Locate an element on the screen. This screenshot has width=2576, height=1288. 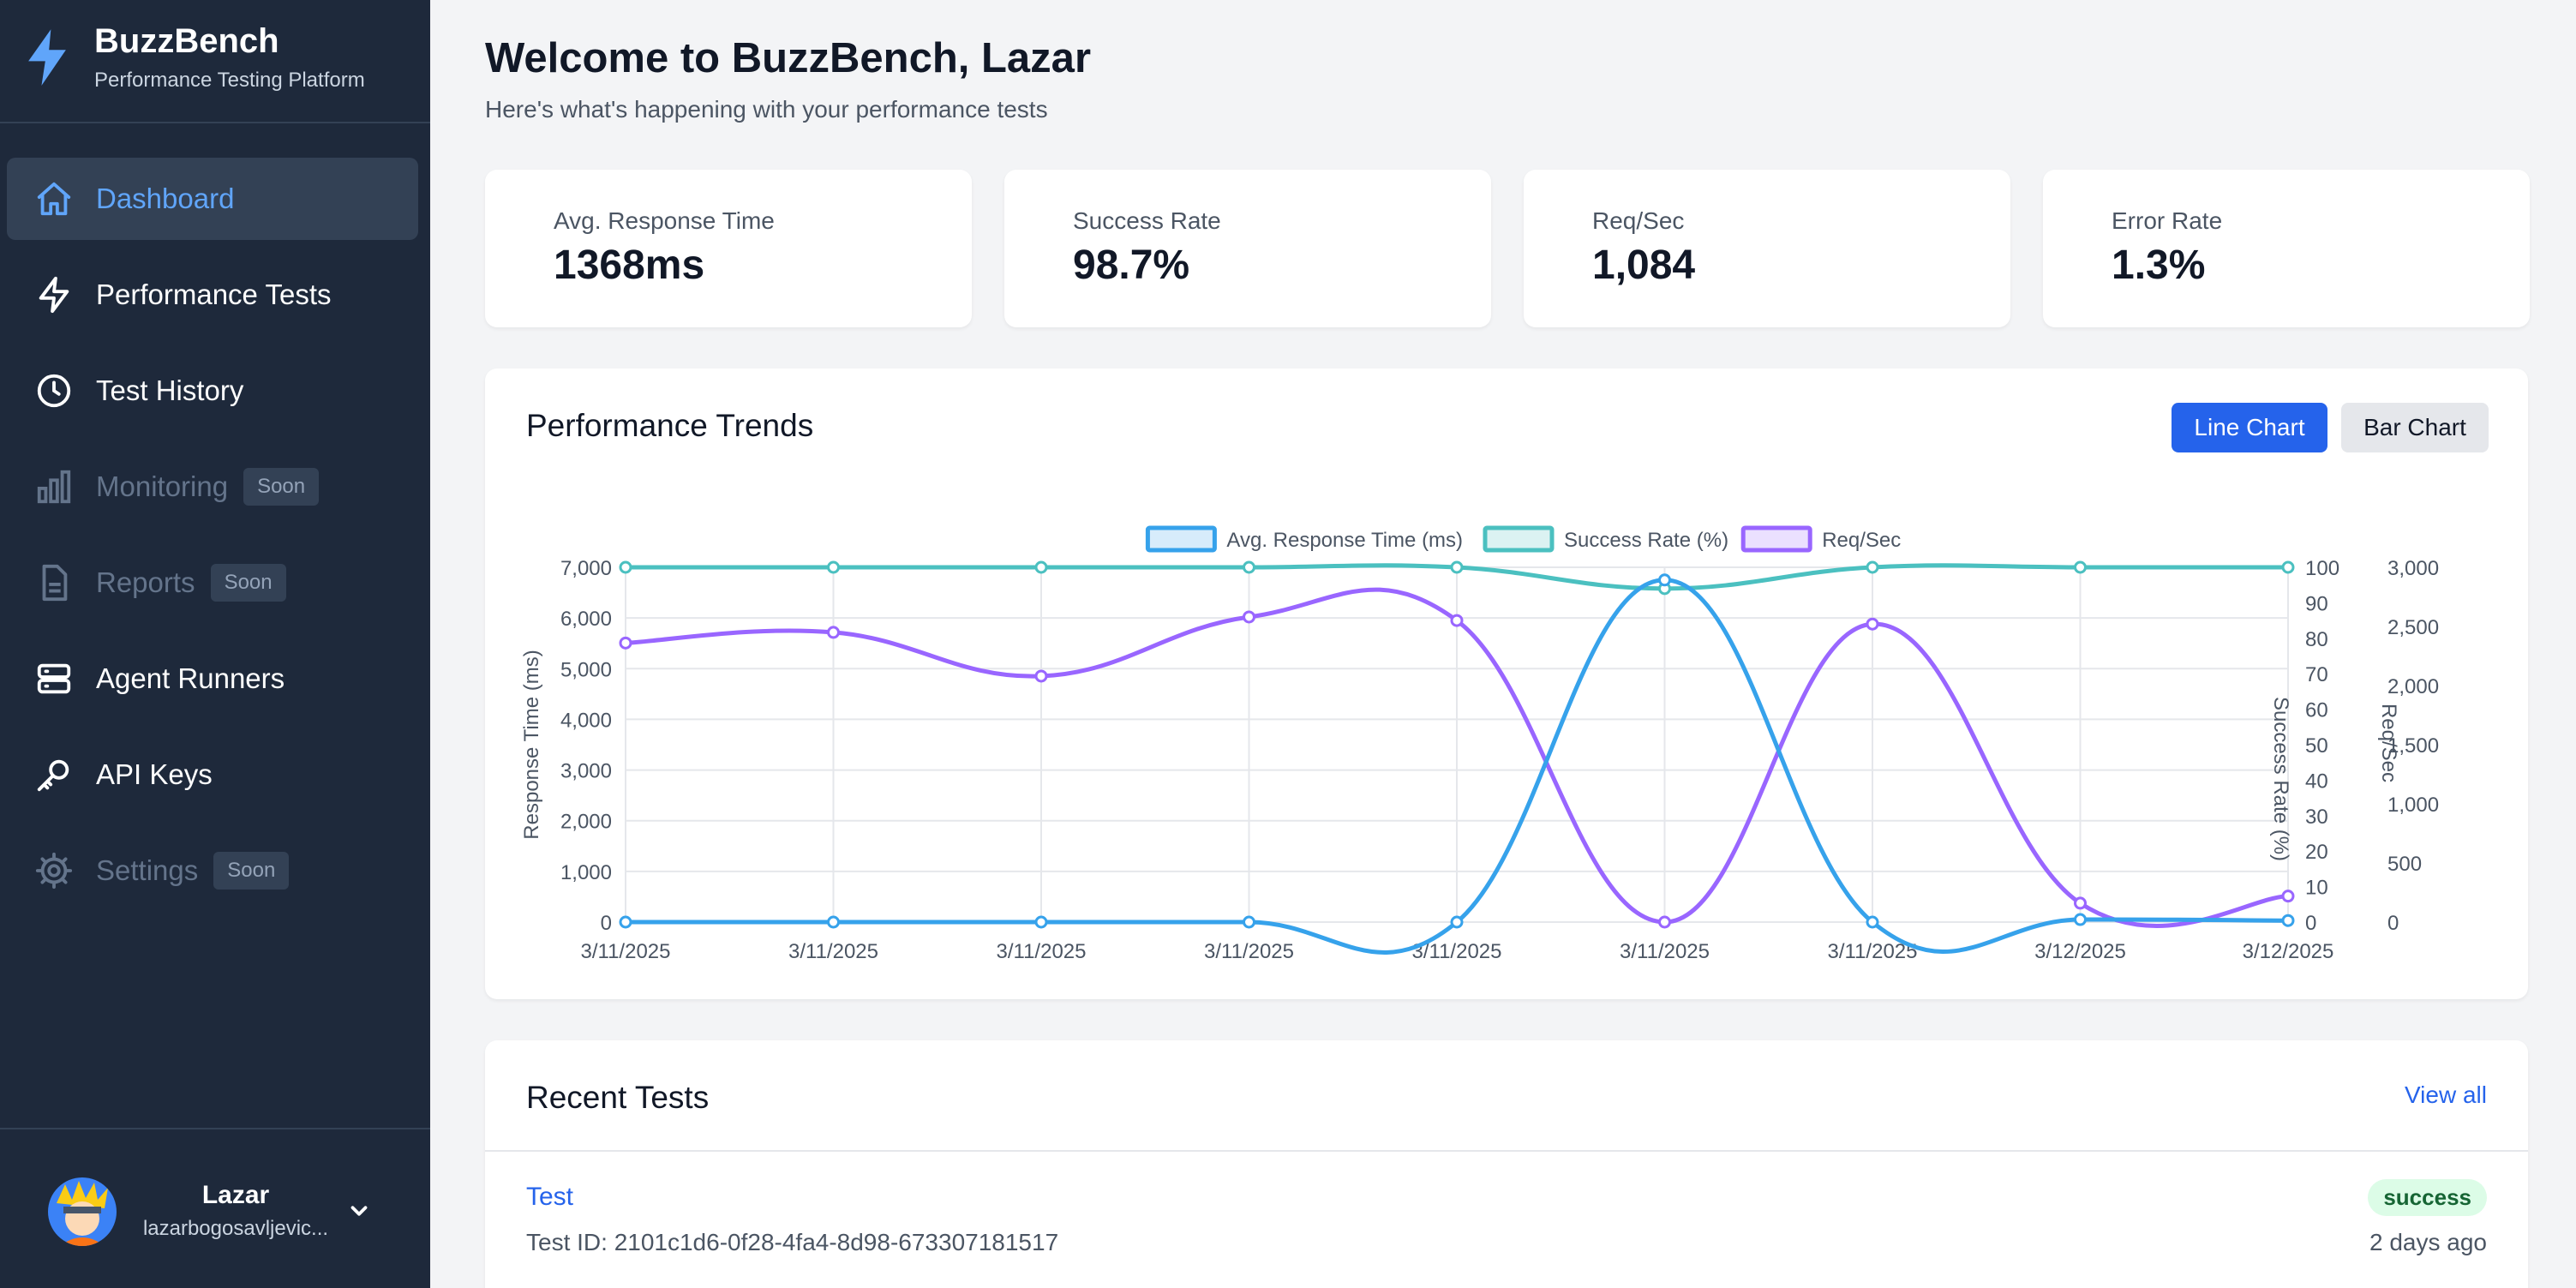
lightning-logo-icon is located at coordinates (47, 58).